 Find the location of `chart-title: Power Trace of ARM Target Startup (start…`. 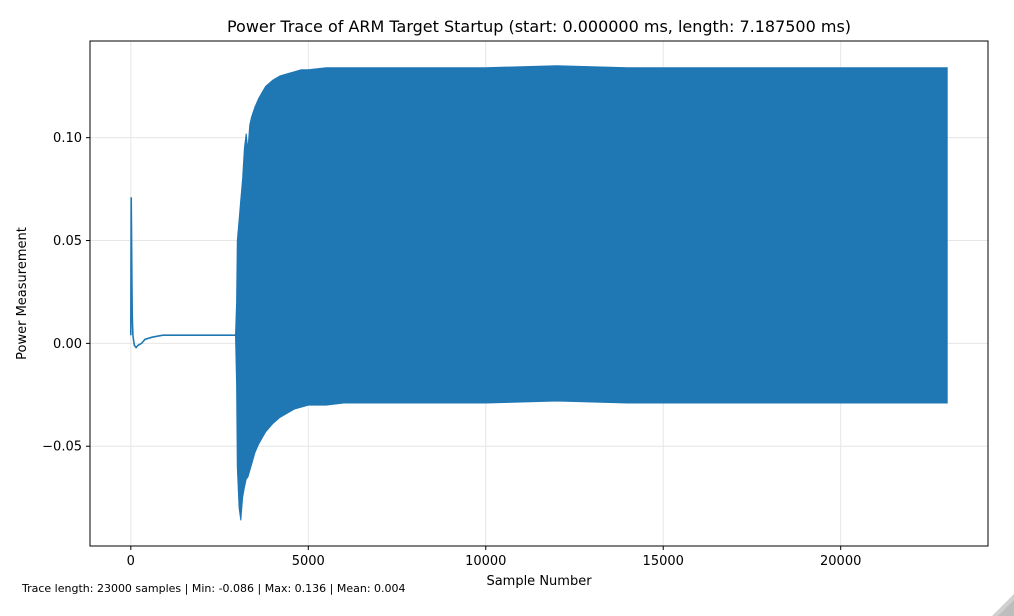

chart-title: Power Trace of ARM Target Startup (start… is located at coordinates (539, 26).